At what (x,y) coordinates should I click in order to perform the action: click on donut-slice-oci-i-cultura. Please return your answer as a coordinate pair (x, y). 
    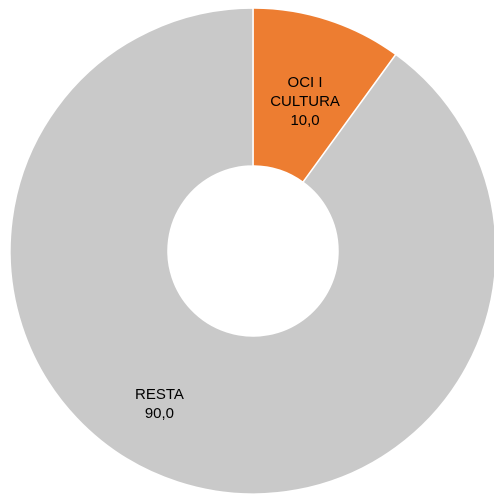
    Looking at the image, I should click on (324, 95).